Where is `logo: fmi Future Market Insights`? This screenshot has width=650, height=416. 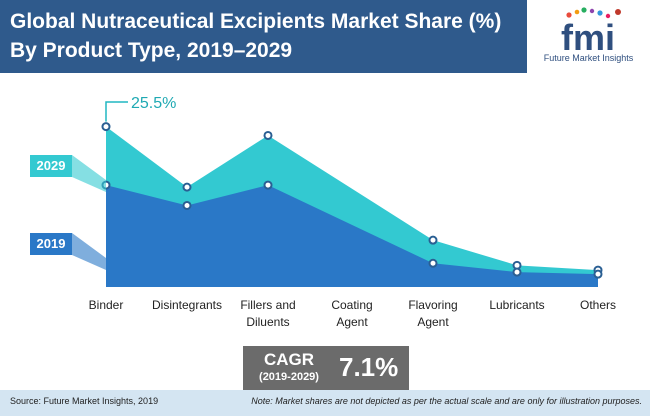
logo: fmi Future Market Insights is located at coordinates (588, 36).